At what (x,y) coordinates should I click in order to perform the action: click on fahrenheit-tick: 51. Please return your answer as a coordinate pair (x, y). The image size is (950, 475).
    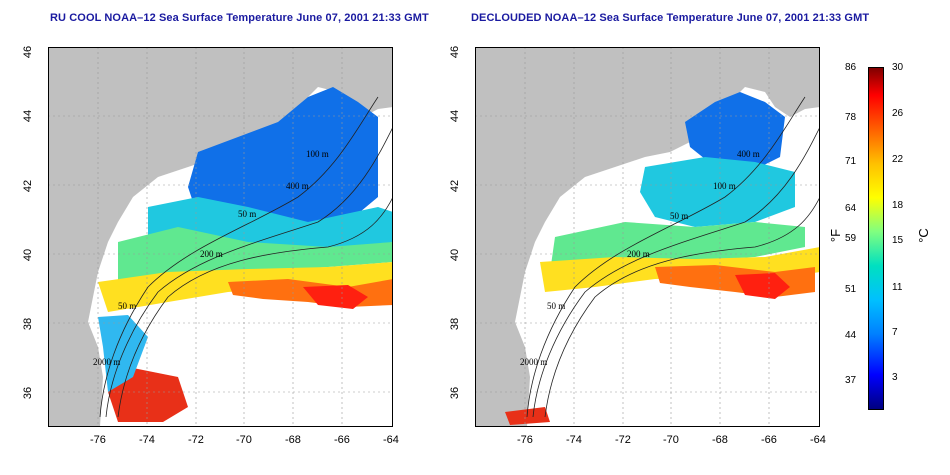
    Looking at the image, I should click on (851, 289).